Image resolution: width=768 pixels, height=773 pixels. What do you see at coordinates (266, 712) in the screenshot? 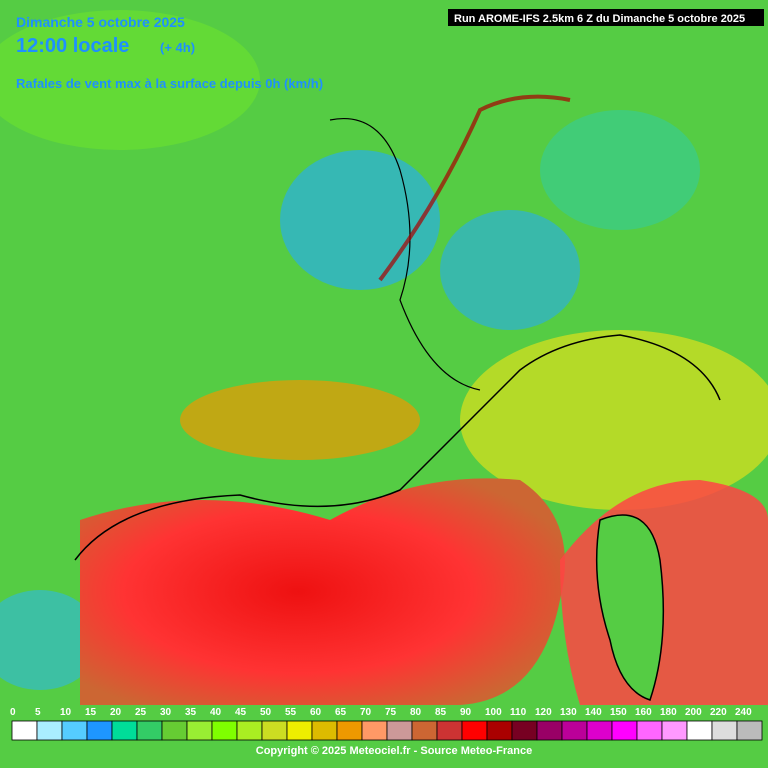
I see `legend-label: 50` at bounding box center [266, 712].